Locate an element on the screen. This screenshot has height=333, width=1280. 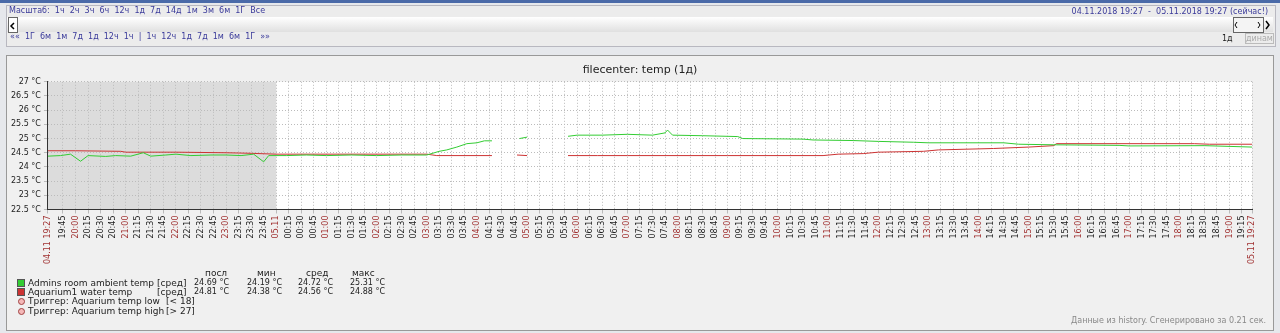
x-tick-label: 04:15 is located at coordinates (489, 227).